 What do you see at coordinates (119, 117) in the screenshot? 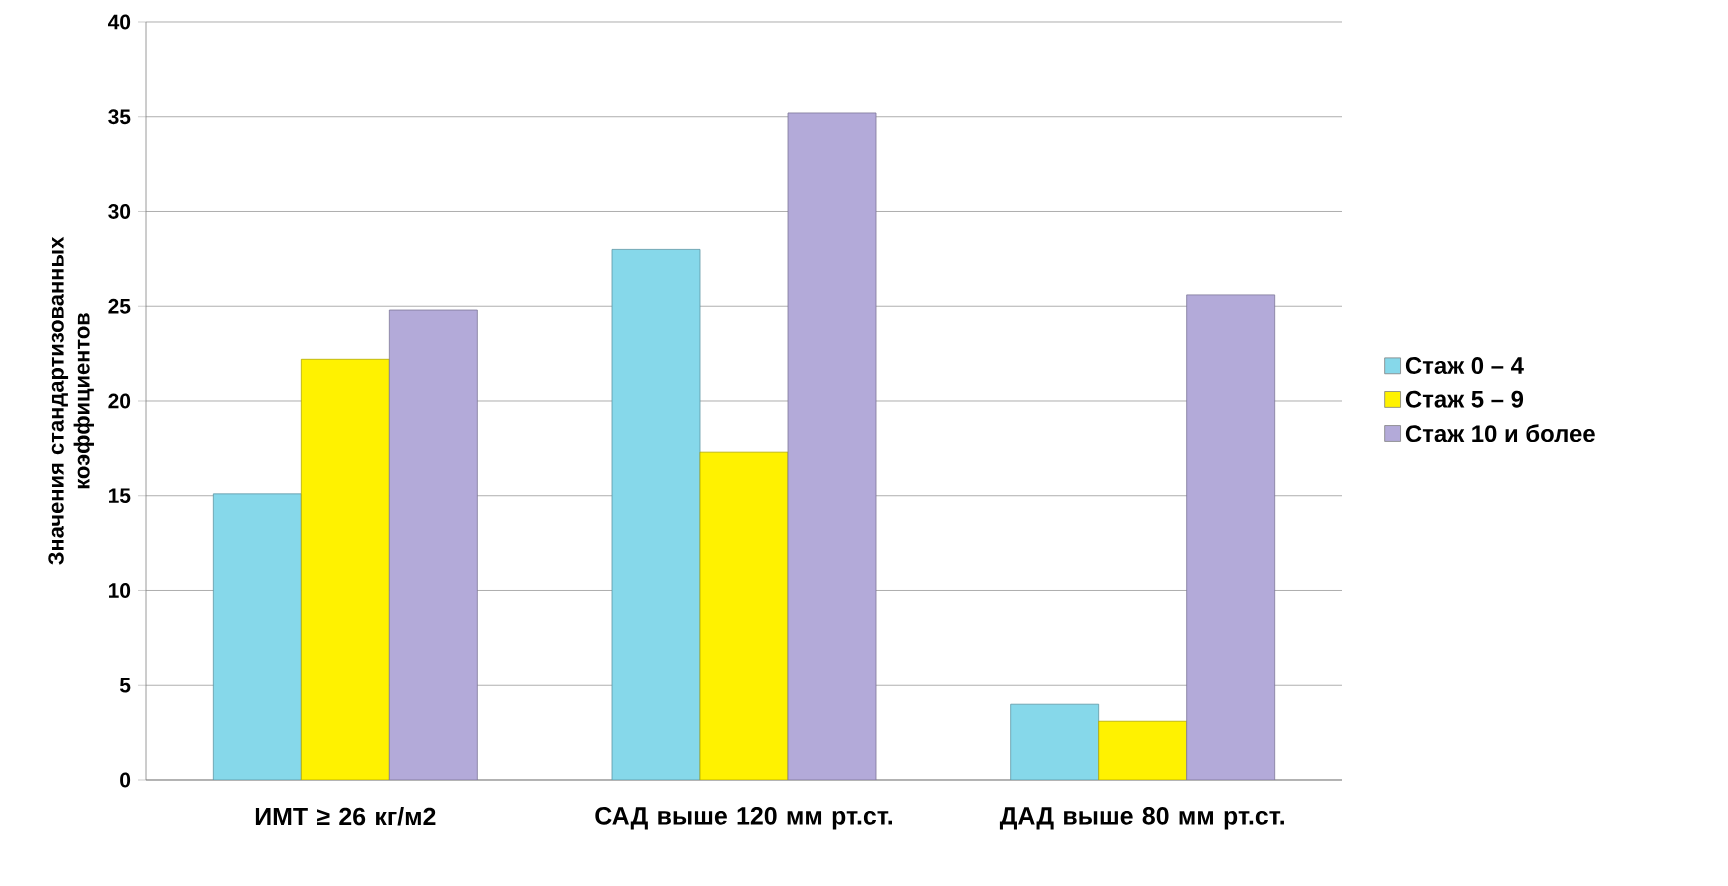
I see `y-tick-label: 35` at bounding box center [119, 117].